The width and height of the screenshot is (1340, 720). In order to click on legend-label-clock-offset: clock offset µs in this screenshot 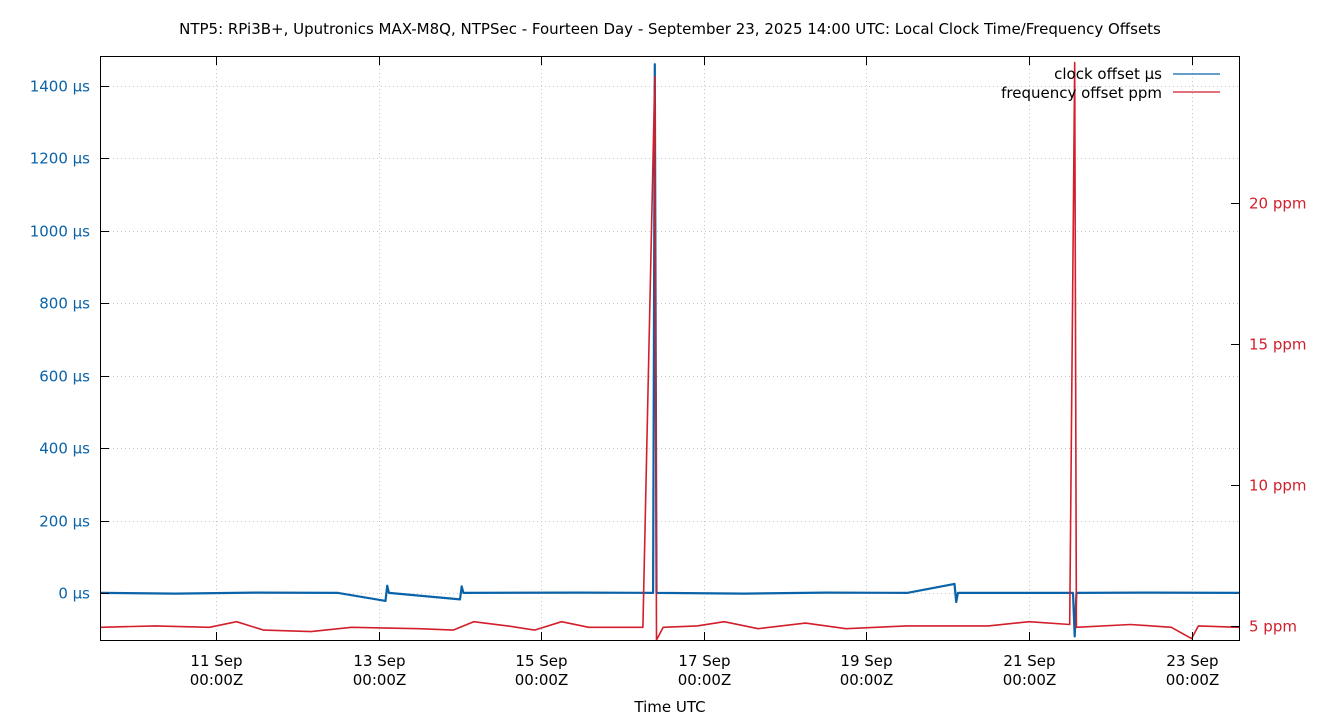, I will do `click(1108, 74)`.